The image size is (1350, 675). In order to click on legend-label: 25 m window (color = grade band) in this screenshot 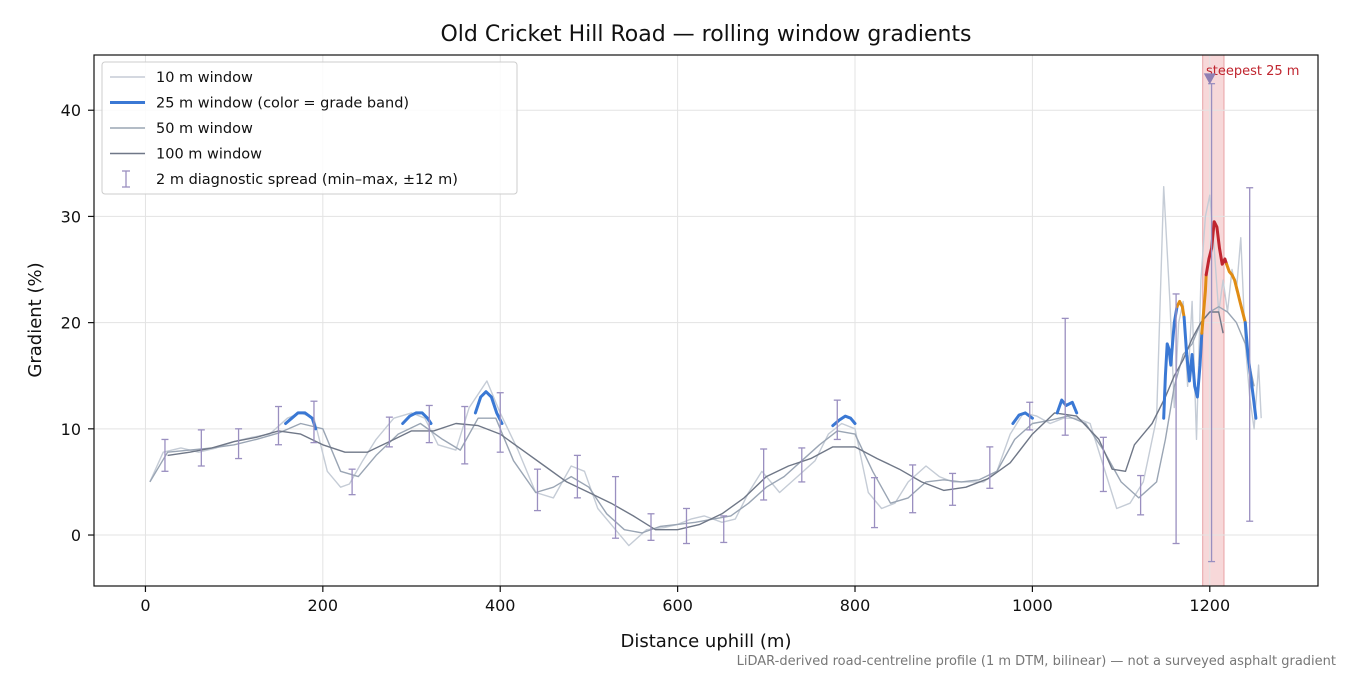, I will do `click(282, 104)`.